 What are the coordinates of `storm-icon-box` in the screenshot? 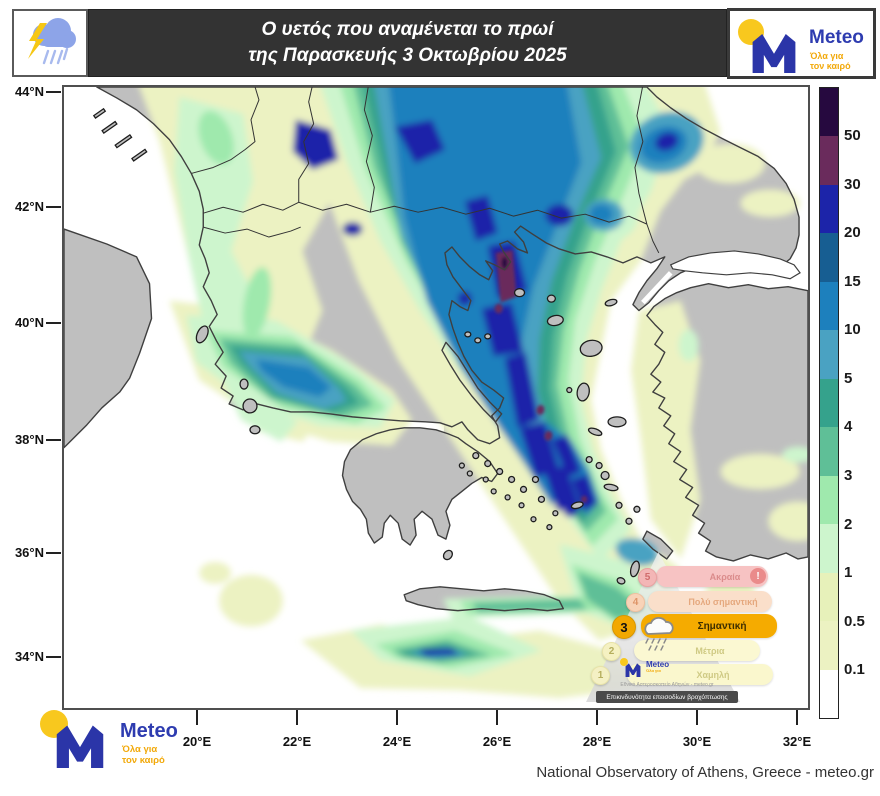 It's located at (50, 43).